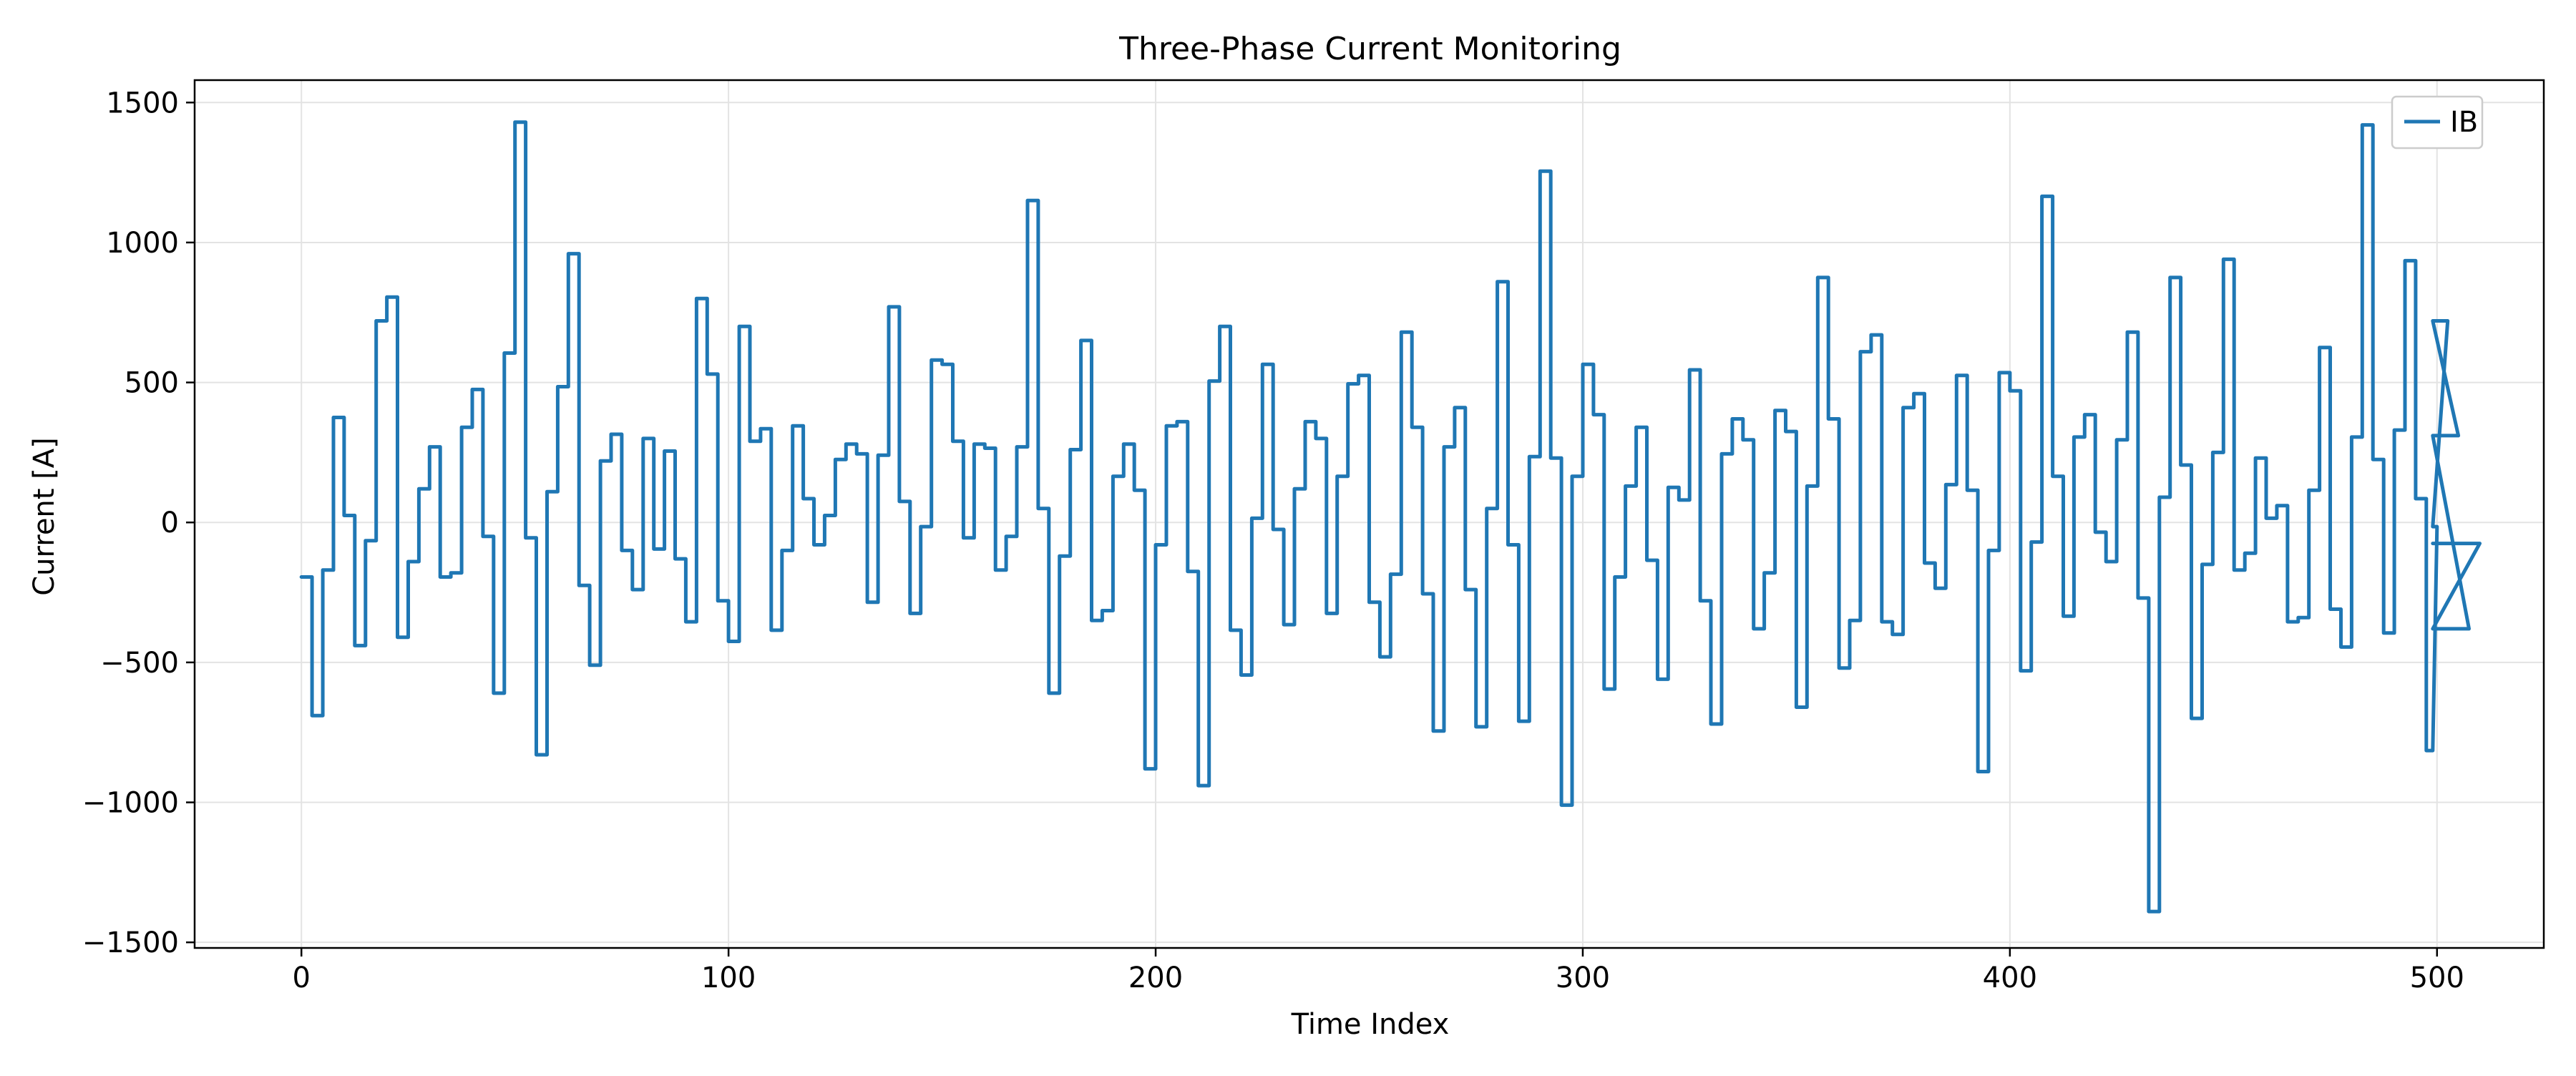  I want to click on x-tick-label: 0, so click(302, 978).